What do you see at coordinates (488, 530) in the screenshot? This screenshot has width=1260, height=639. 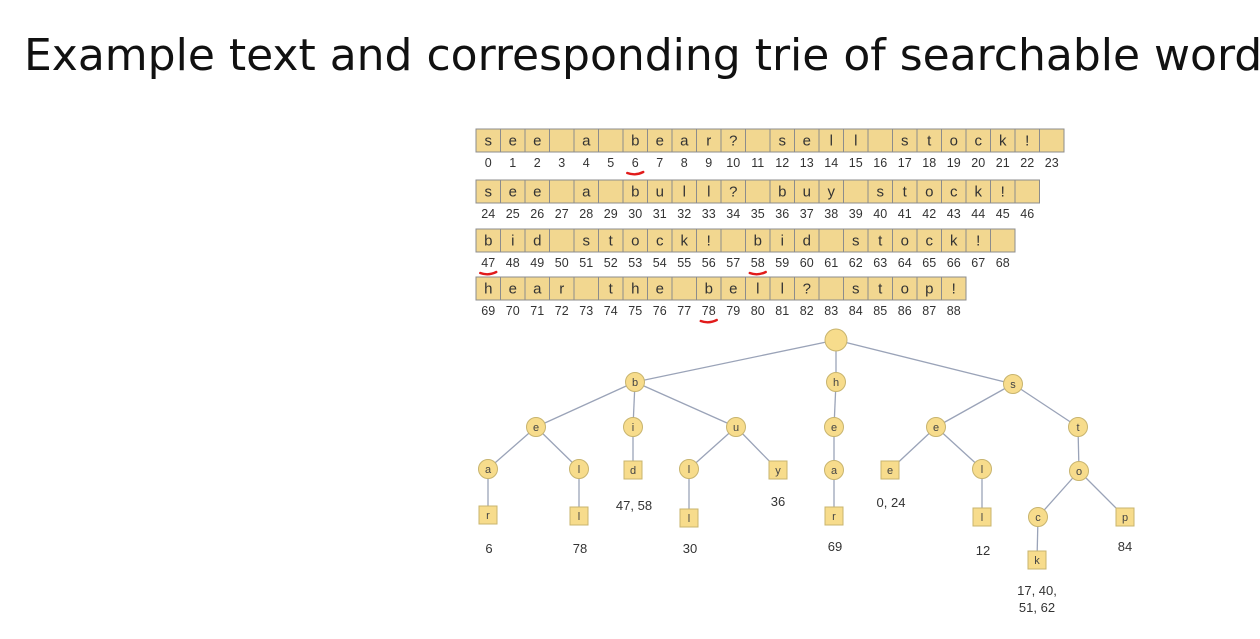 I see `trie-node-bear: r6` at bounding box center [488, 530].